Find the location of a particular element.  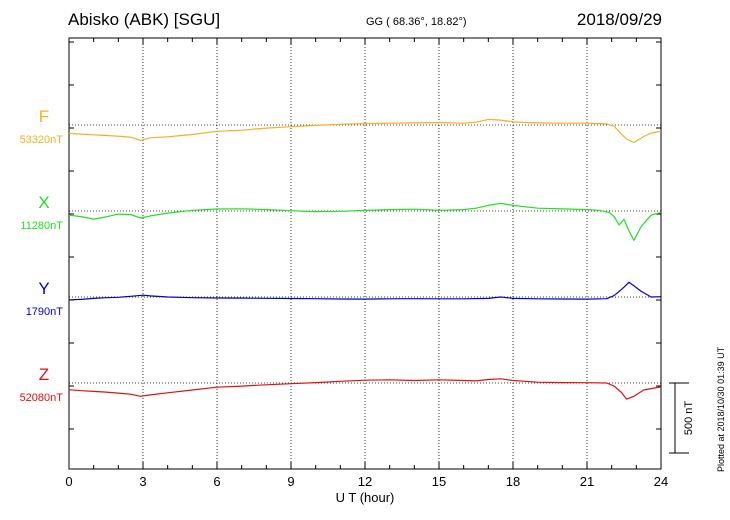

x-tick-label: 12 is located at coordinates (365, 481).